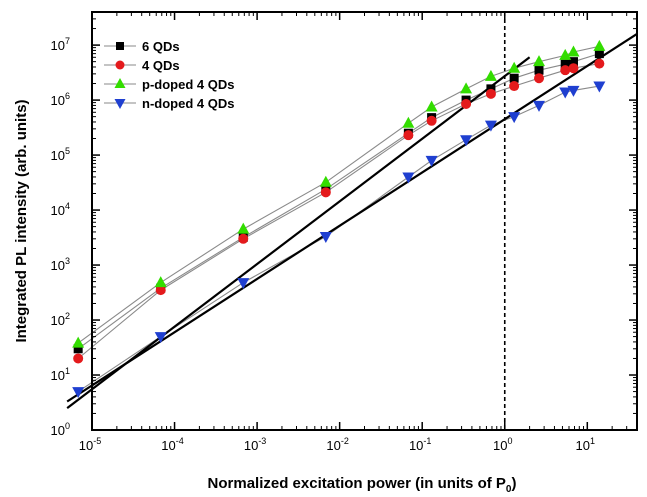 The width and height of the screenshot is (647, 497). I want to click on x-tick-label-0: 10⁻⁵, so click(90, 444).